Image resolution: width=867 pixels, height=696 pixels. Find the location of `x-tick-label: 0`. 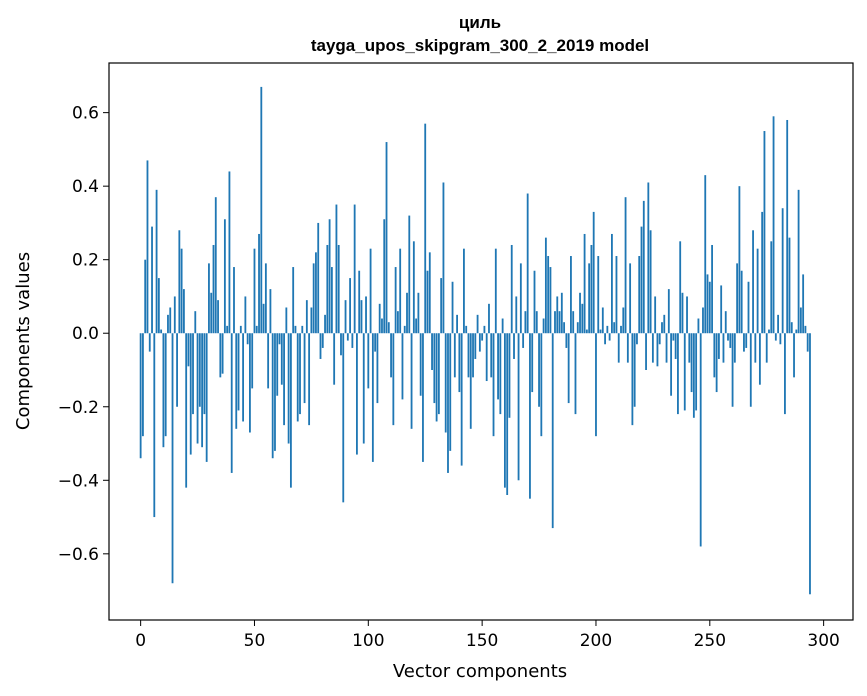

x-tick-label: 0 is located at coordinates (140, 641).